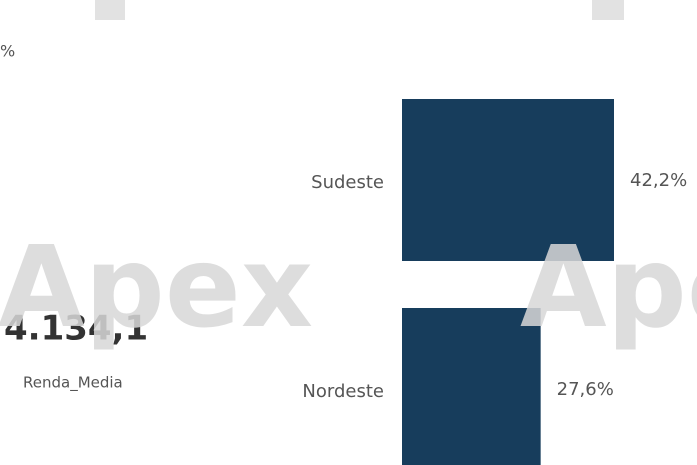 Image resolution: width=697 pixels, height=465 pixels. I want to click on category-label: Nordeste, so click(343, 391).